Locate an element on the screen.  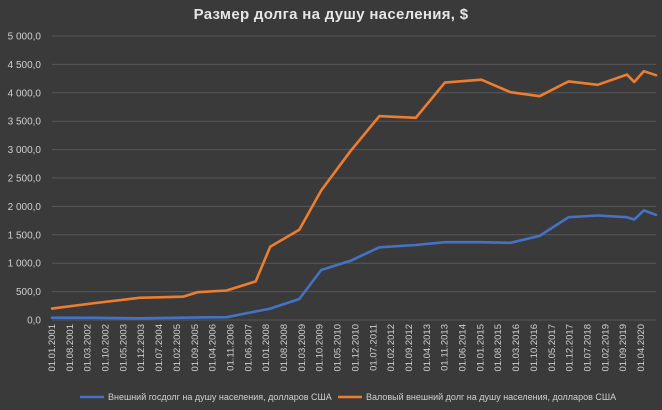
y-tick-label: 3 000,0 is located at coordinates (25, 150).